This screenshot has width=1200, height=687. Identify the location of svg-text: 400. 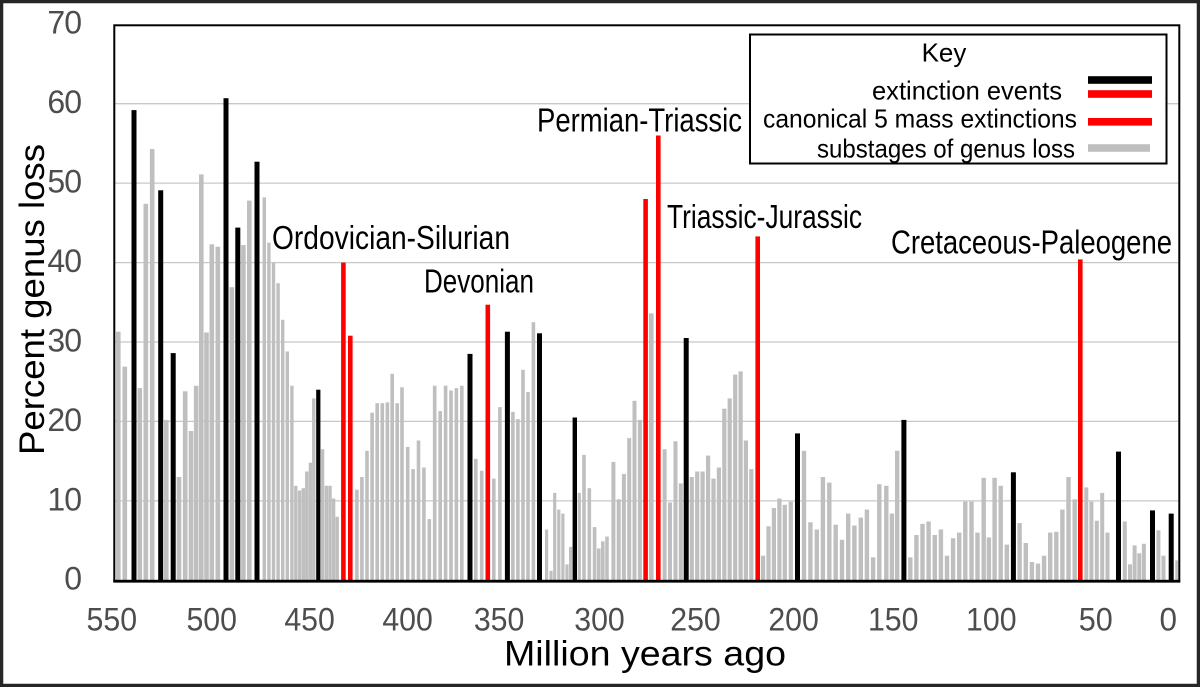
(407, 620).